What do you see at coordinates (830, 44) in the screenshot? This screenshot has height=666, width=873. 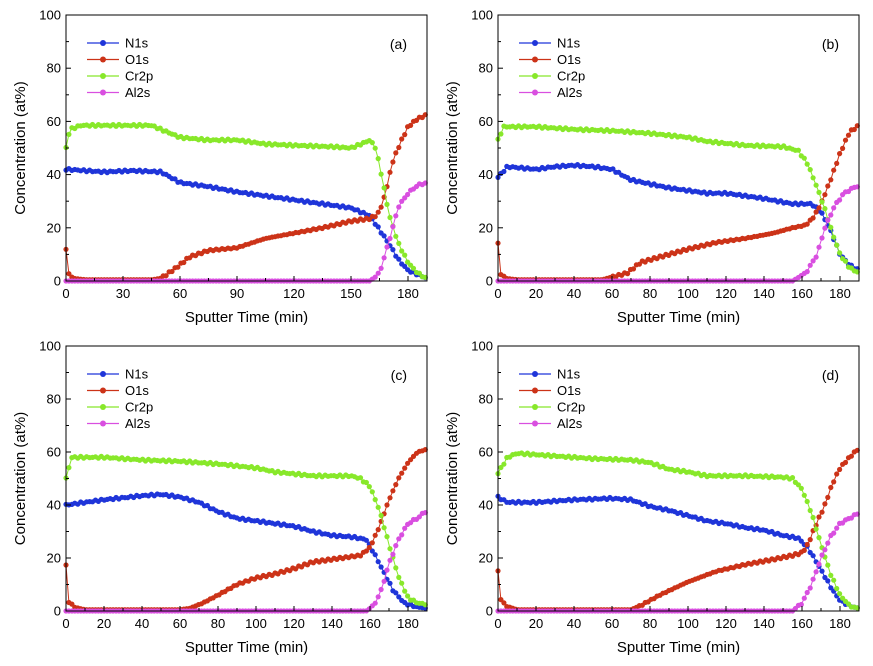 I see `panel-label: (b)` at bounding box center [830, 44].